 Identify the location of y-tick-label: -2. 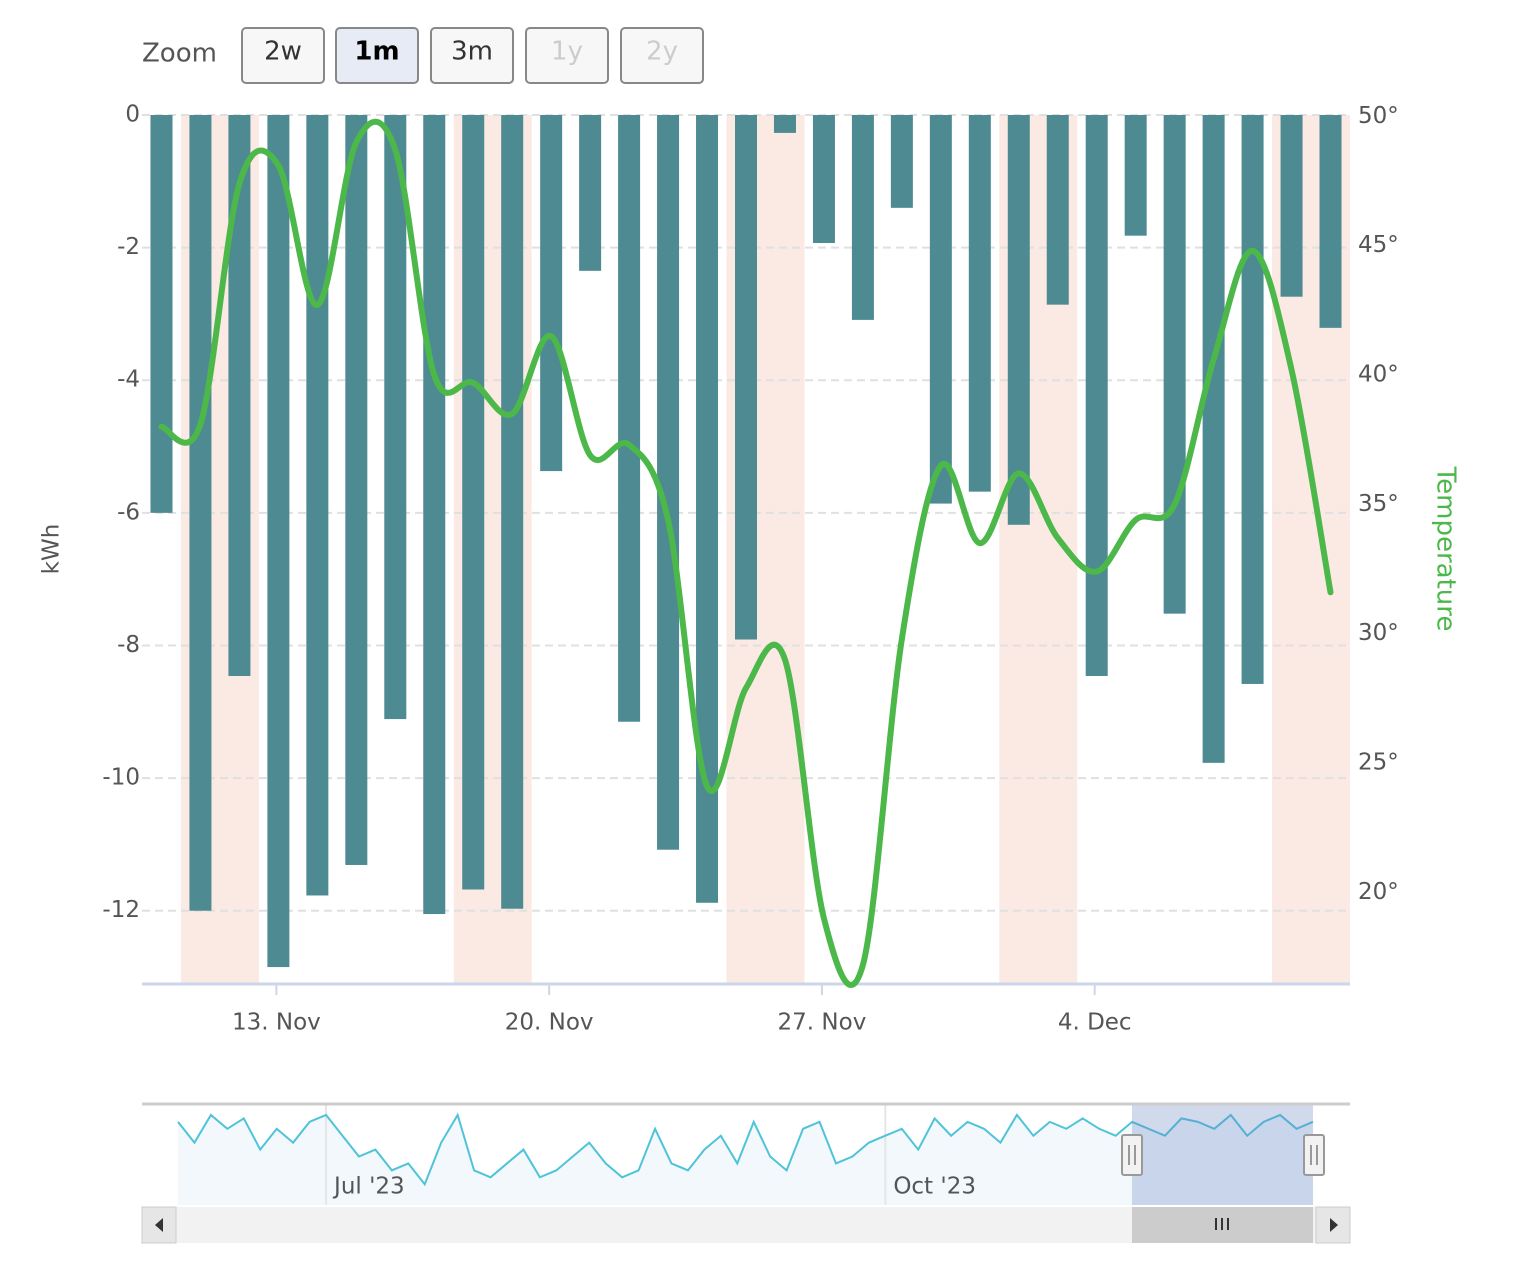
(128, 247).